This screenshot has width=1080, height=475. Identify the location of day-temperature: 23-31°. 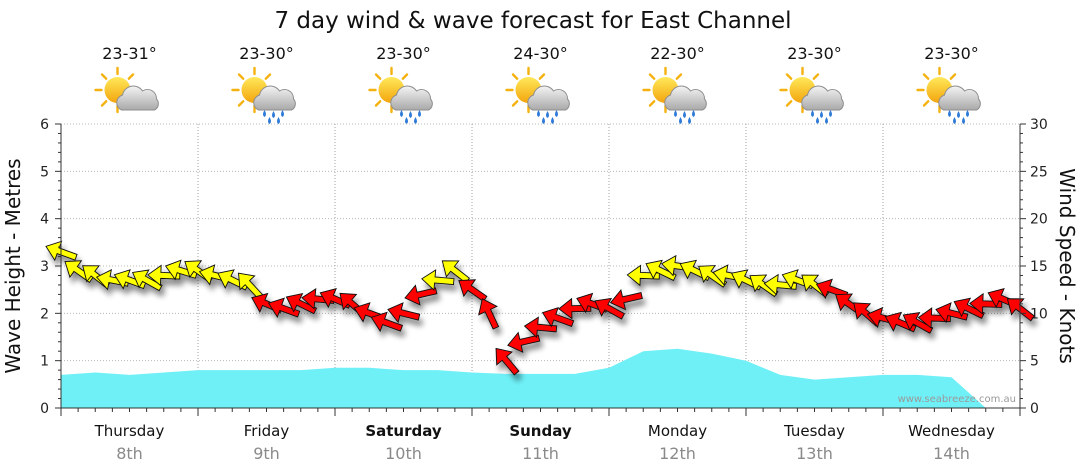
(129, 53).